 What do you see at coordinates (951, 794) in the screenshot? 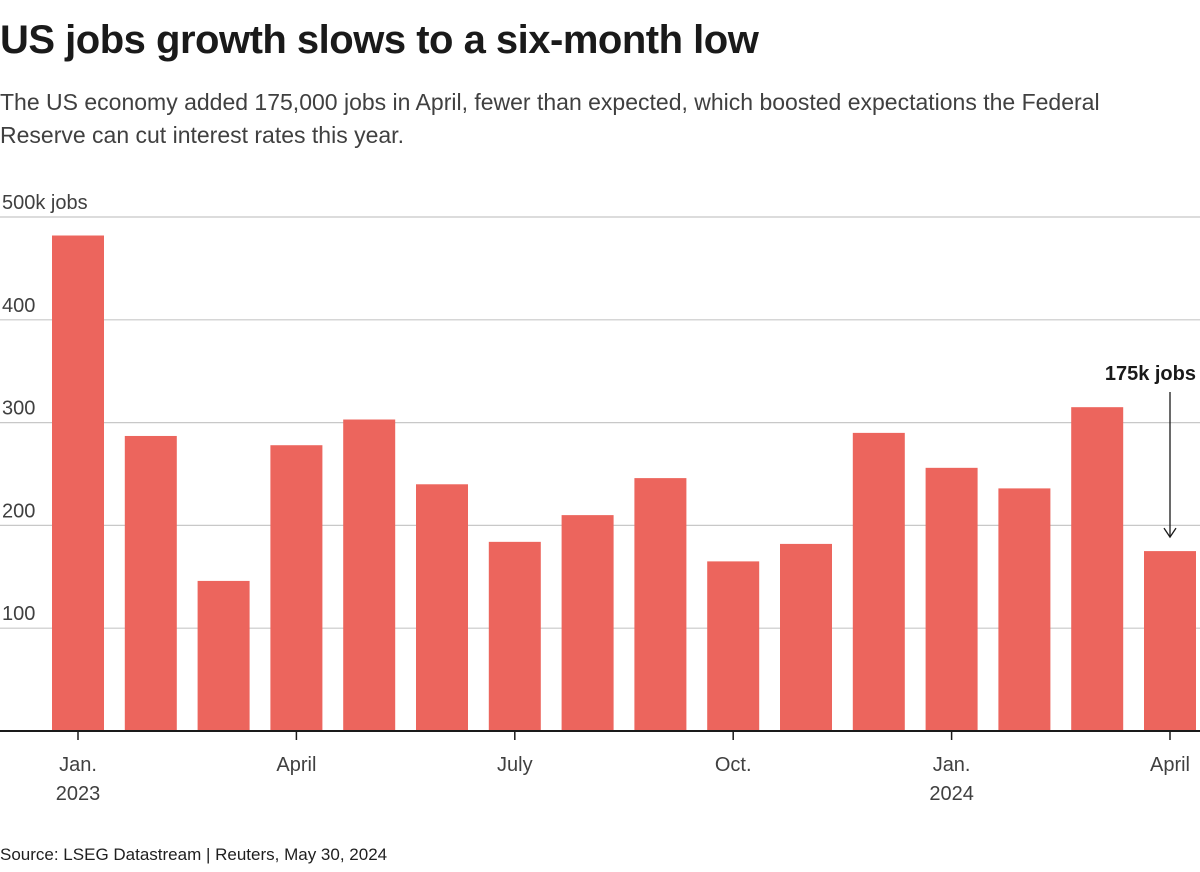
I see `x-tick-year-12: 2024` at bounding box center [951, 794].